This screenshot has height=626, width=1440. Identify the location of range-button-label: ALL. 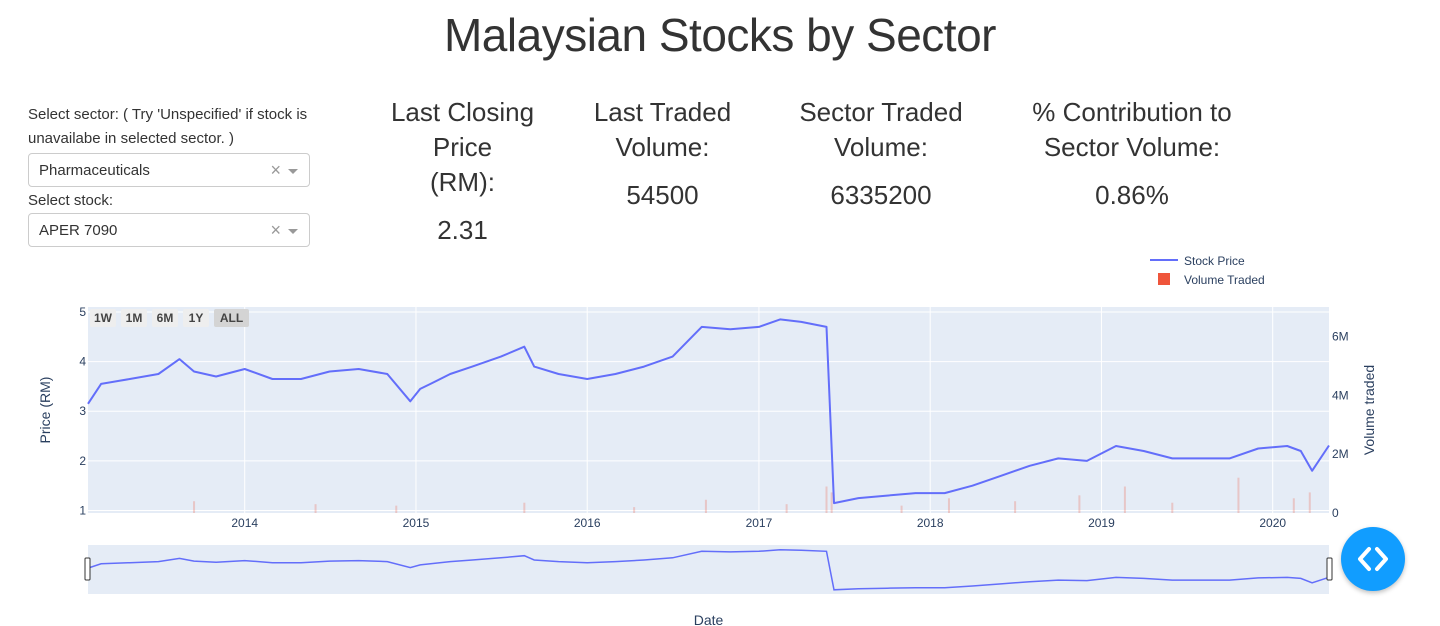
(231, 318).